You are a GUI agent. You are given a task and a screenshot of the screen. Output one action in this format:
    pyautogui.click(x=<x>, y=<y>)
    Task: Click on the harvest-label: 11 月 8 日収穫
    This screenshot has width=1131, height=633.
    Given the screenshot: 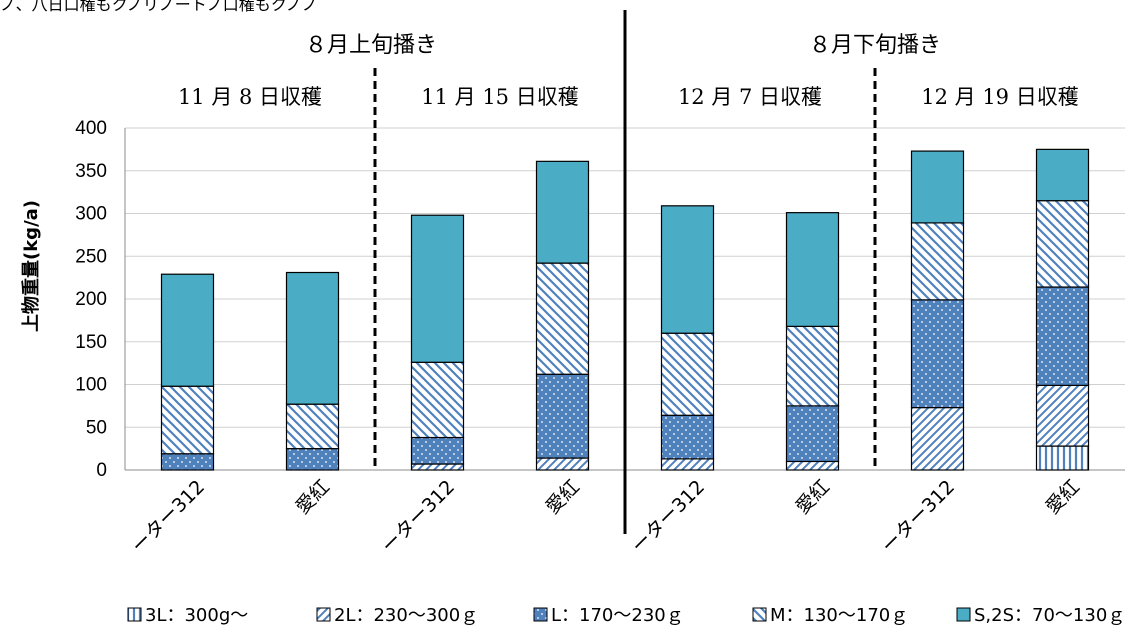 What is the action you would take?
    pyautogui.click(x=250, y=97)
    